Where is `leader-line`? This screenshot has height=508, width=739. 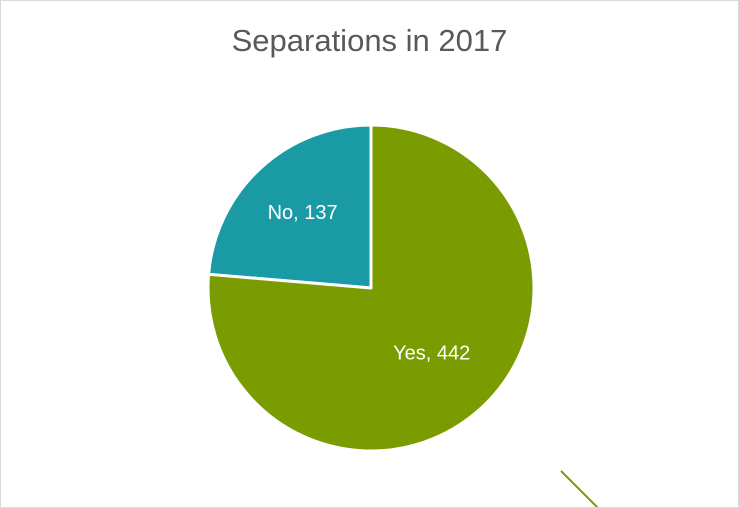 leader-line is located at coordinates (579, 488).